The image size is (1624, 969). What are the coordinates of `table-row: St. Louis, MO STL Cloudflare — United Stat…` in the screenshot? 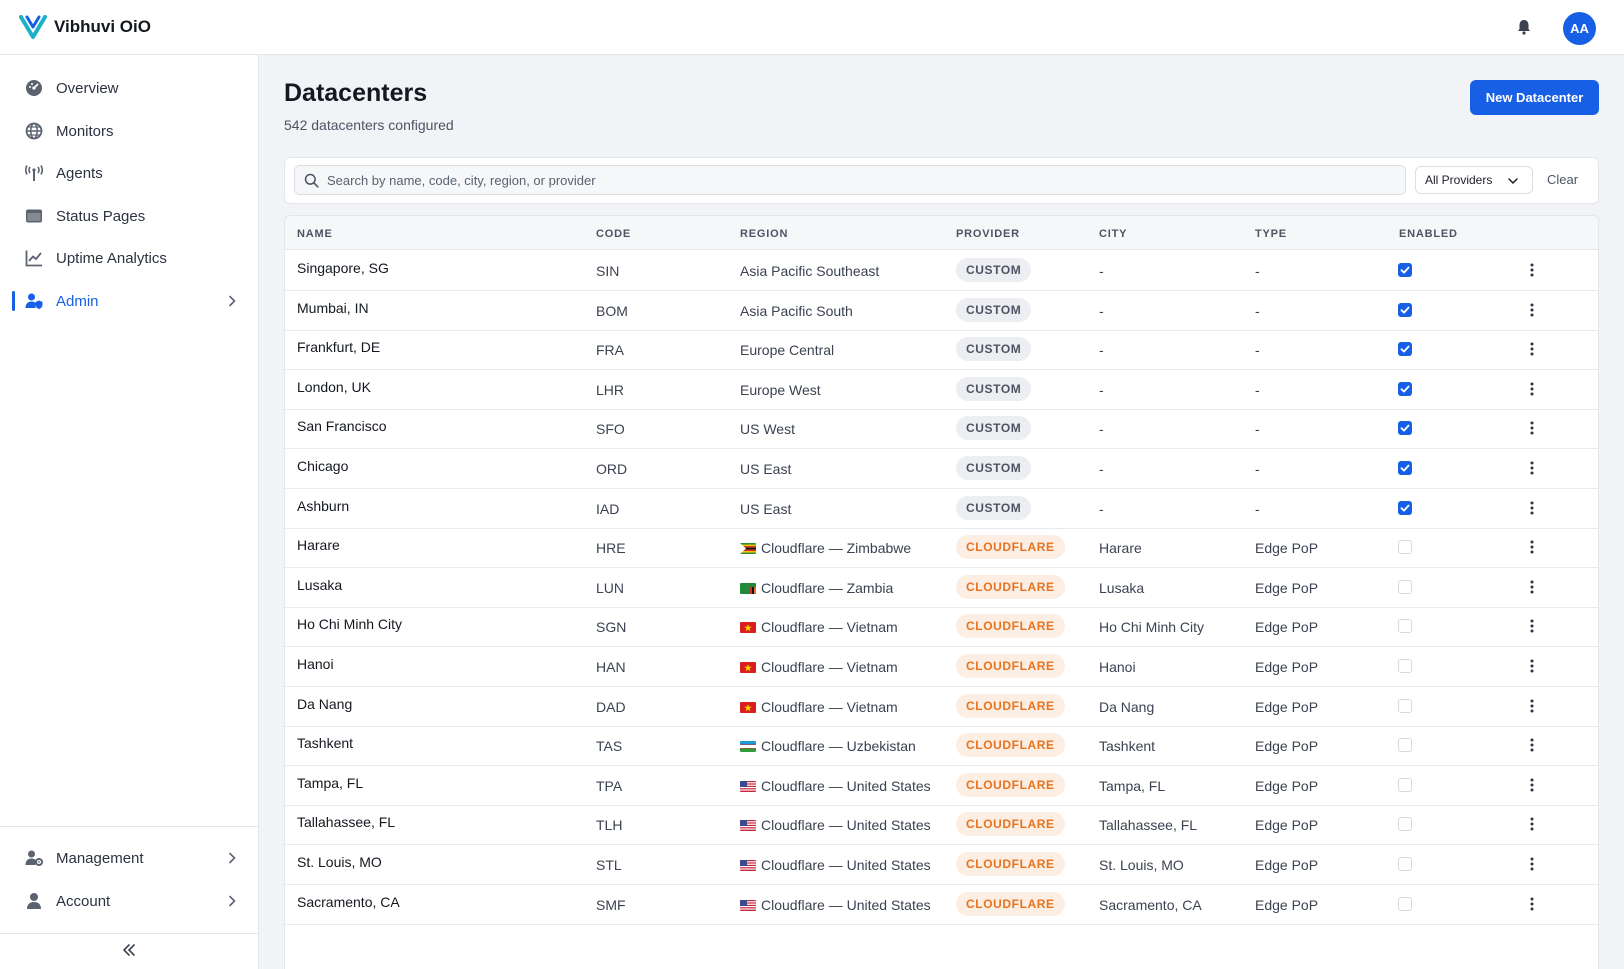 It's located at (941, 864).